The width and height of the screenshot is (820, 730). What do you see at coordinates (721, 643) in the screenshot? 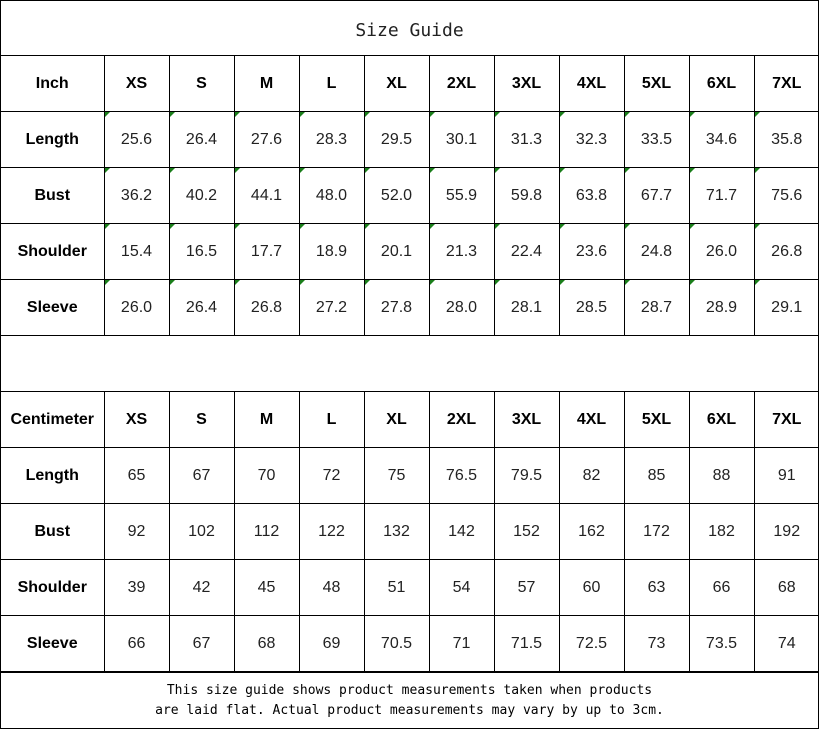
I see `measurement-cell: 73.5` at bounding box center [721, 643].